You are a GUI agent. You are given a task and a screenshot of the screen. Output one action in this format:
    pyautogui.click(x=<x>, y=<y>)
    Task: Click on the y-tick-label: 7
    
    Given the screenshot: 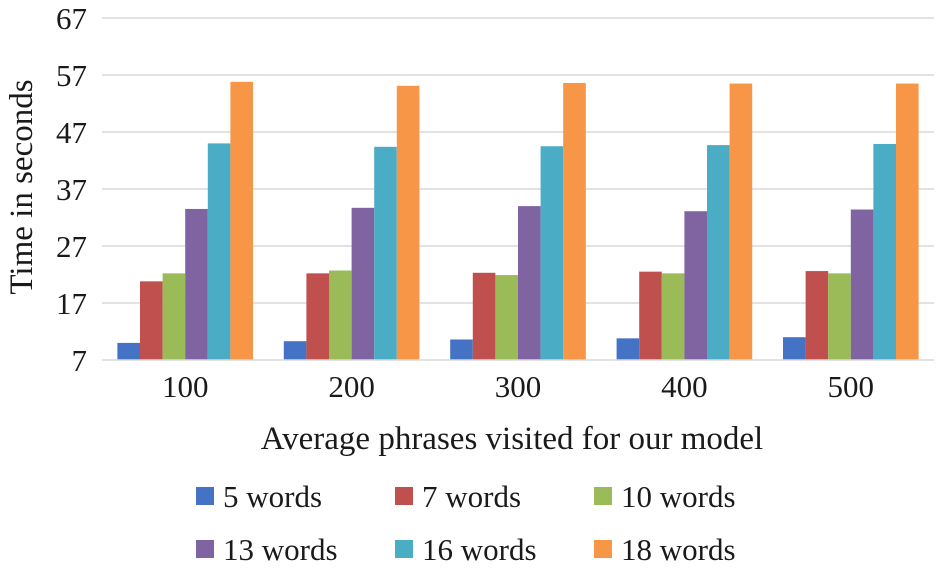 What is the action you would take?
    pyautogui.click(x=80, y=360)
    